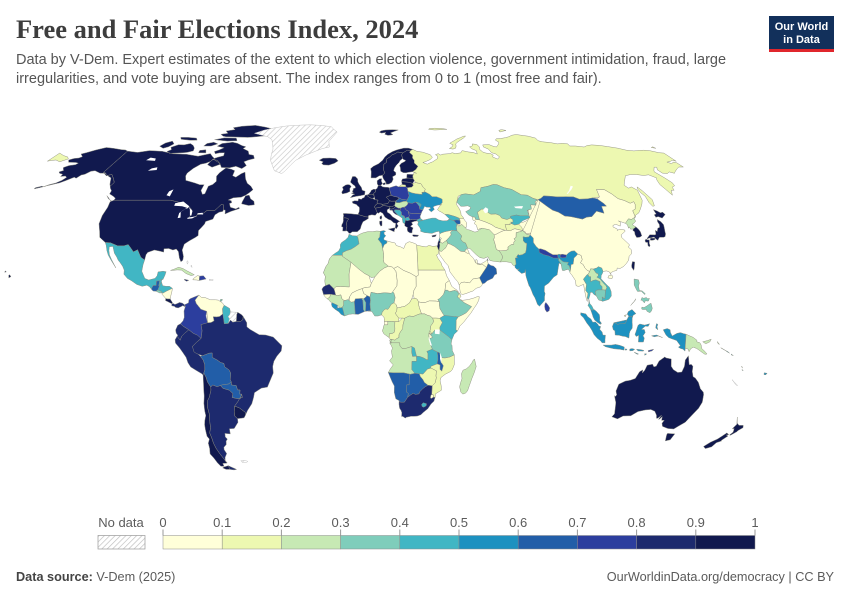  I want to click on svg-text: 0.1, so click(222, 522).